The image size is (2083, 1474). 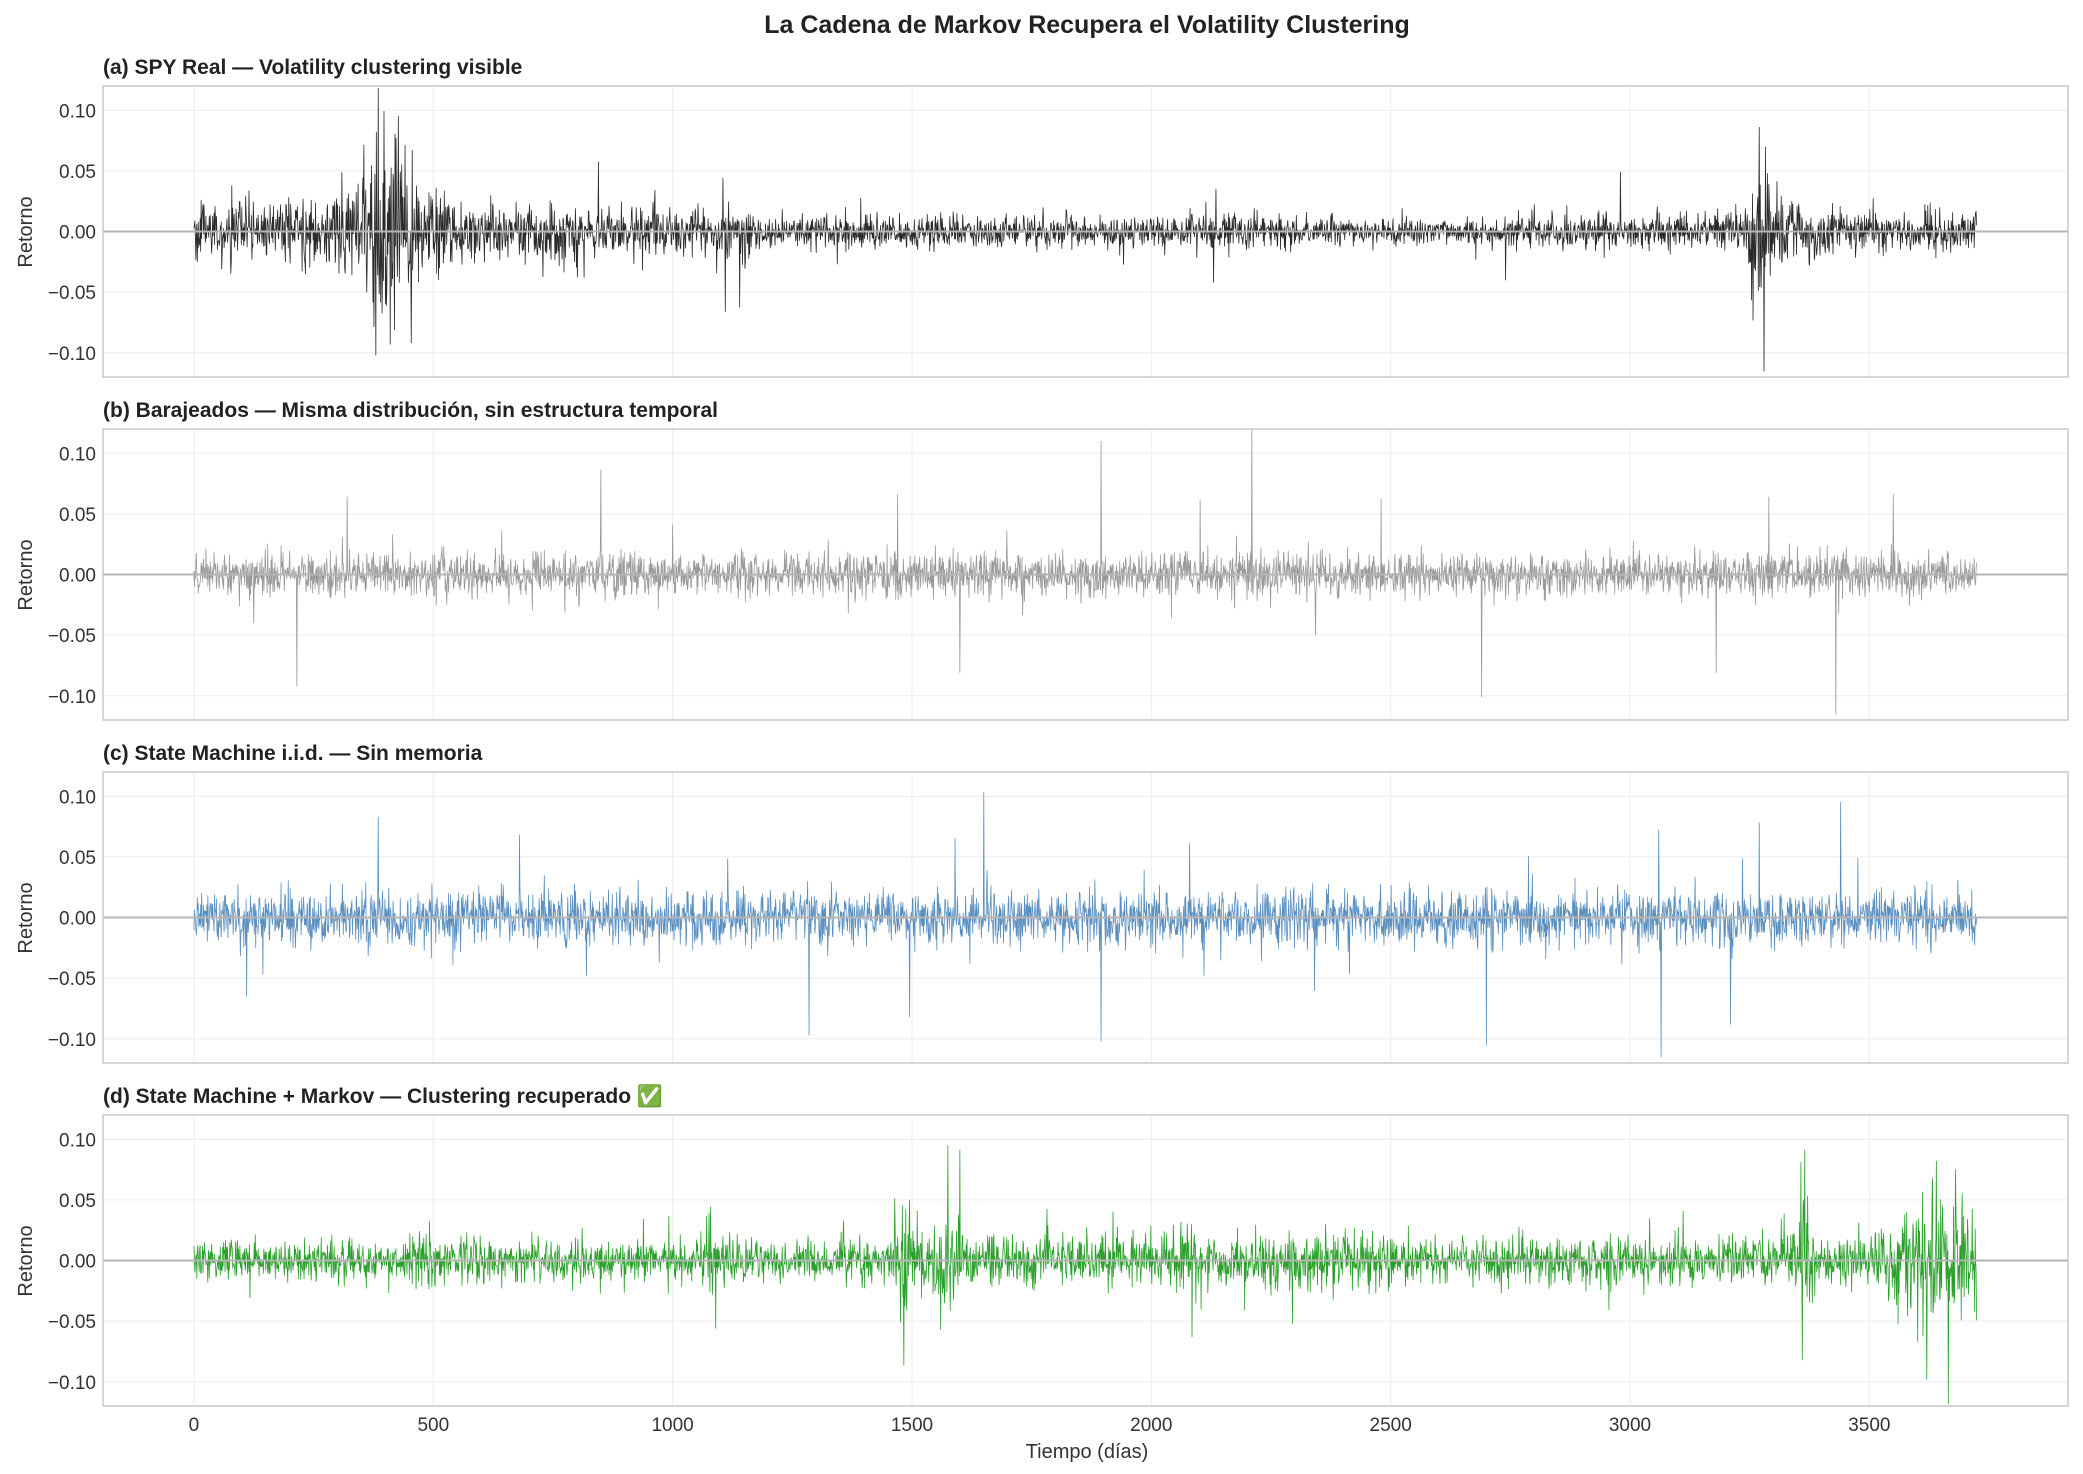 What do you see at coordinates (1040, 1425) in the screenshot?
I see `x-axis-ticks: 0 500 1000 1500 2000 2500 3000 3500` at bounding box center [1040, 1425].